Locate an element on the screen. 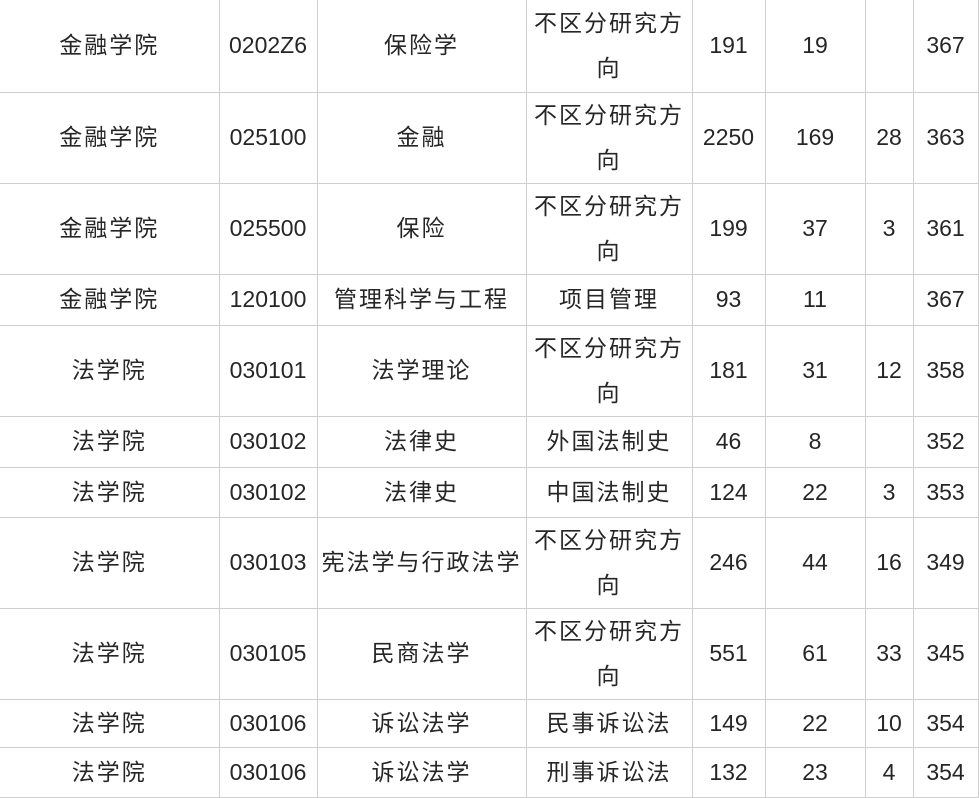 The image size is (979, 798). table-row: 法学院 030101 法学理论 不区分研究方向 181 31 12 358 is located at coordinates (489, 371).